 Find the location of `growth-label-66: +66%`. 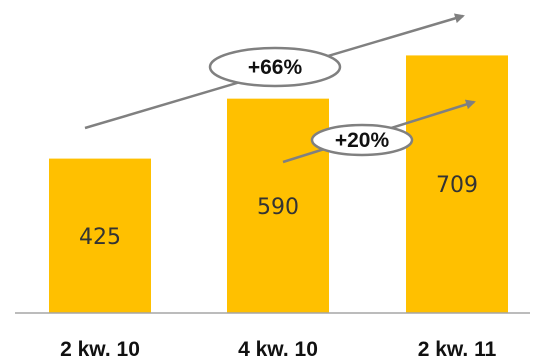

growth-label-66: +66% is located at coordinates (275, 67).